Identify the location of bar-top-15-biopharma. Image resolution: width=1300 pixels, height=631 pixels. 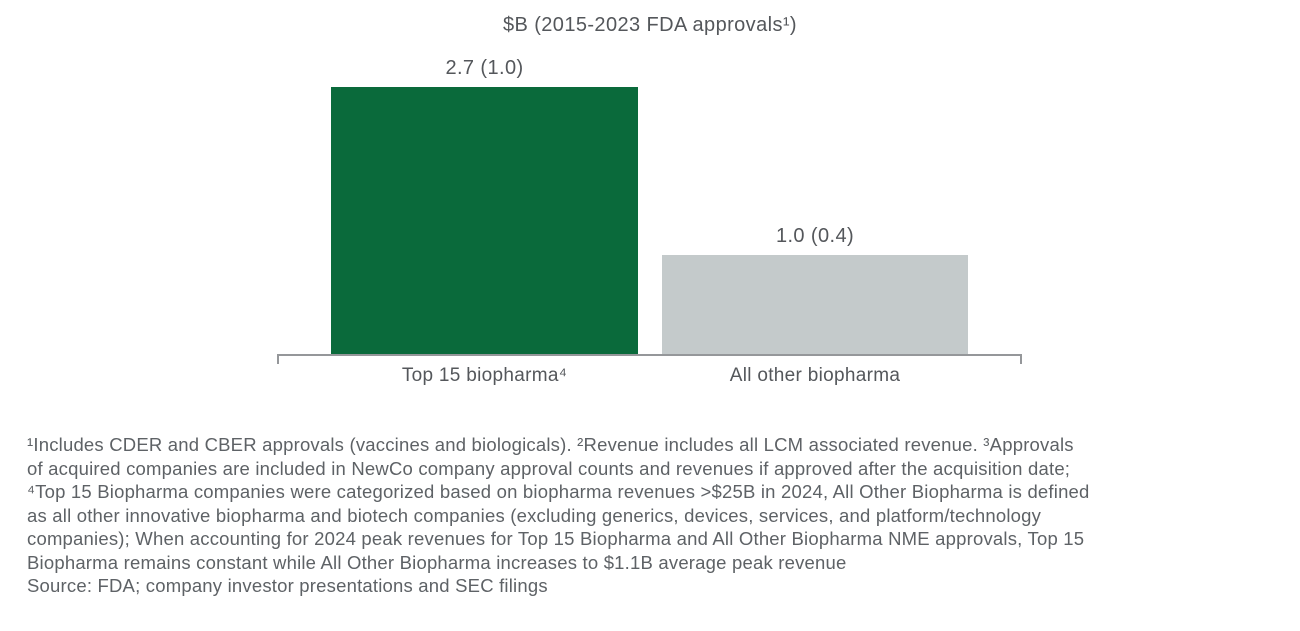
(484, 220).